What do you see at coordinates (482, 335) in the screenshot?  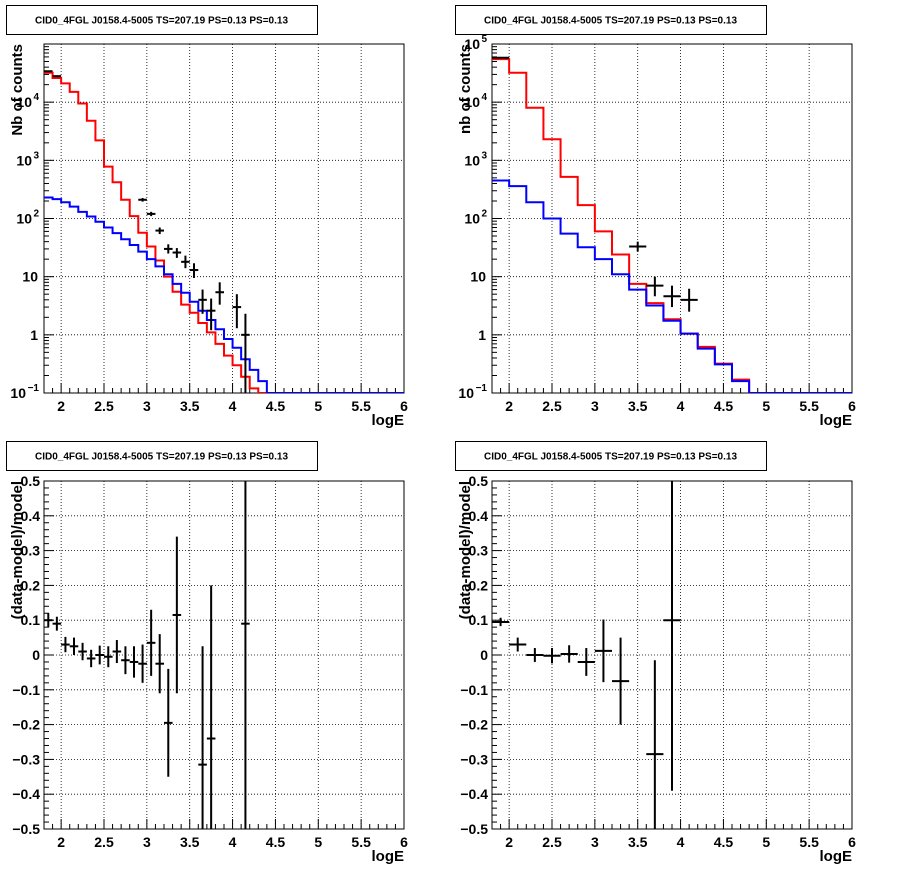 I see `y-tick-label: 1` at bounding box center [482, 335].